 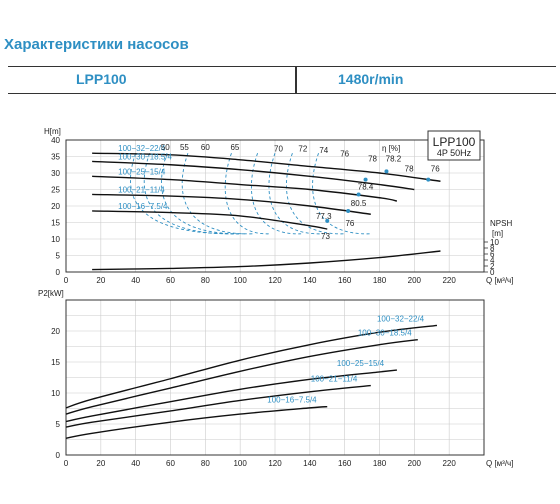 I want to click on head-series-label: 100−25−15/4, so click(x=142, y=171).